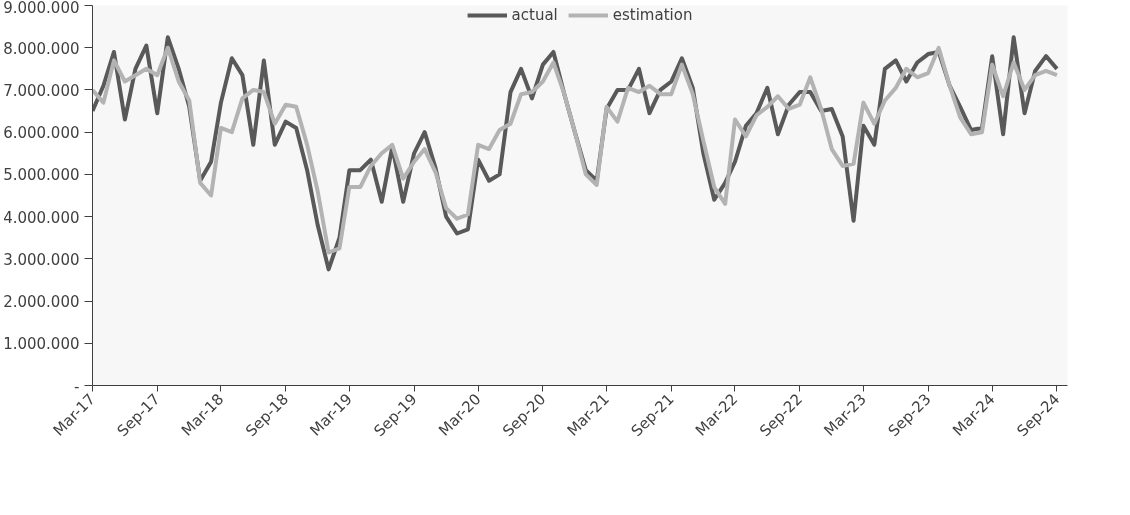  I want to click on legend-label: estimation, so click(652, 15).